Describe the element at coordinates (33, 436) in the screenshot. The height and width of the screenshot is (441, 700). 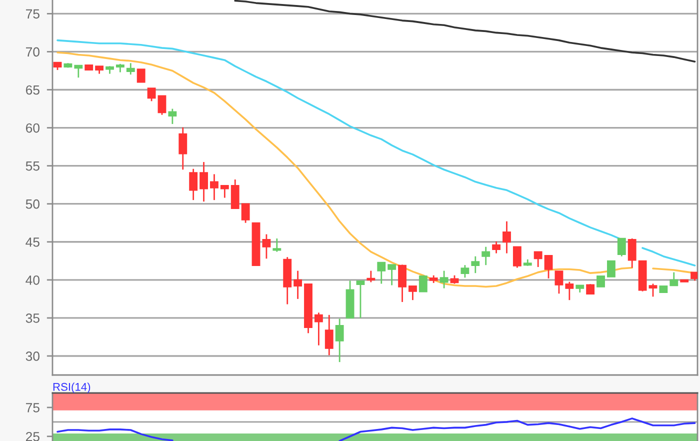
I see `y-tick-label: 25` at that location.